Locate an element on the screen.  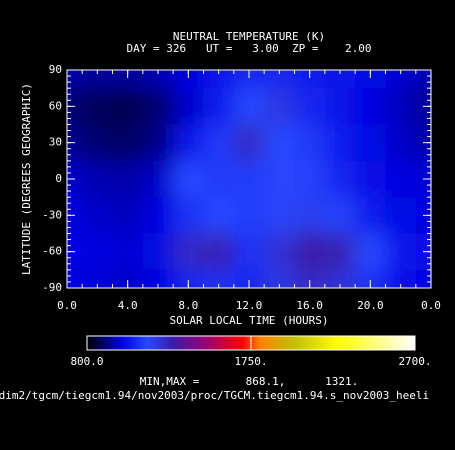
x-axis-label: SOLAR LOCAL TIME (HOURS) is located at coordinates (249, 320).